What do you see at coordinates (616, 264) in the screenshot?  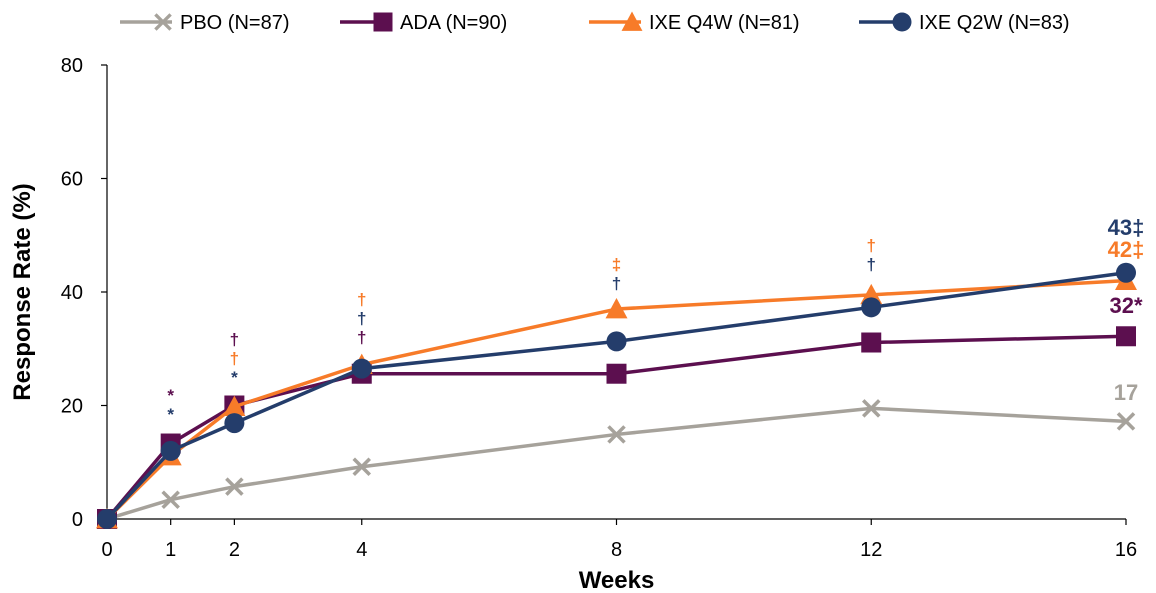 I see `significance-mark: ‡` at bounding box center [616, 264].